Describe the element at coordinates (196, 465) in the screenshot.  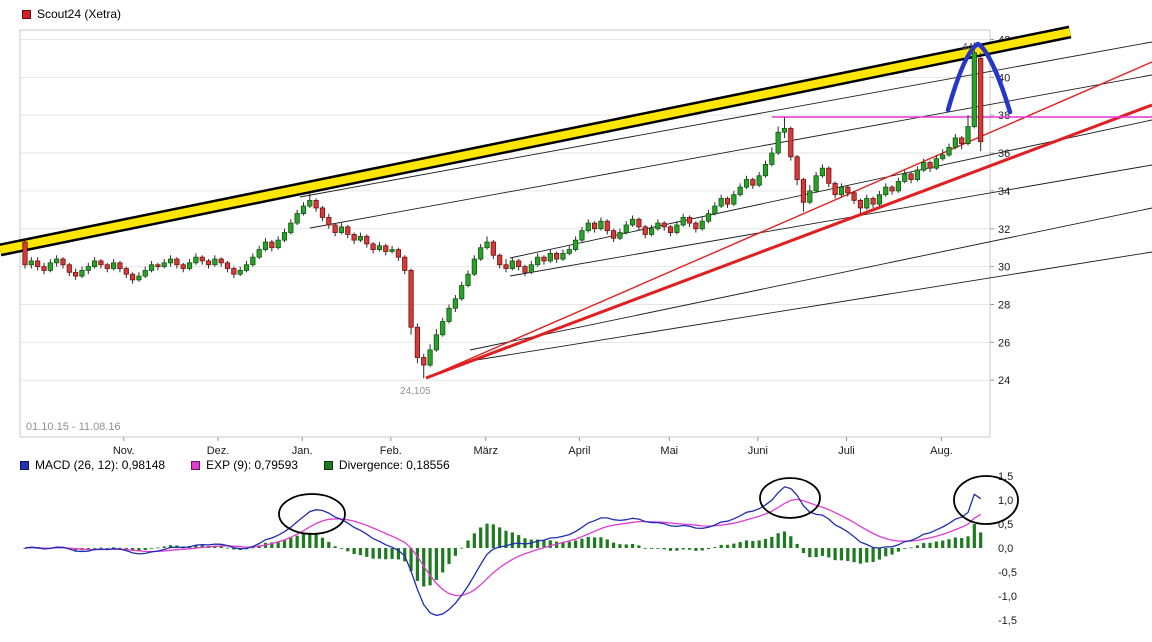
I see `exp-line-swatch-icon` at that location.